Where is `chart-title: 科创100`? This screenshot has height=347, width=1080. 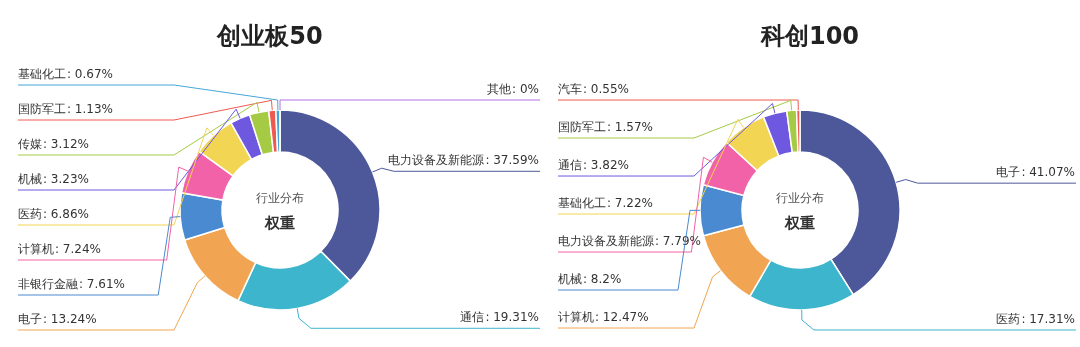 chart-title: 科创100 is located at coordinates (809, 36).